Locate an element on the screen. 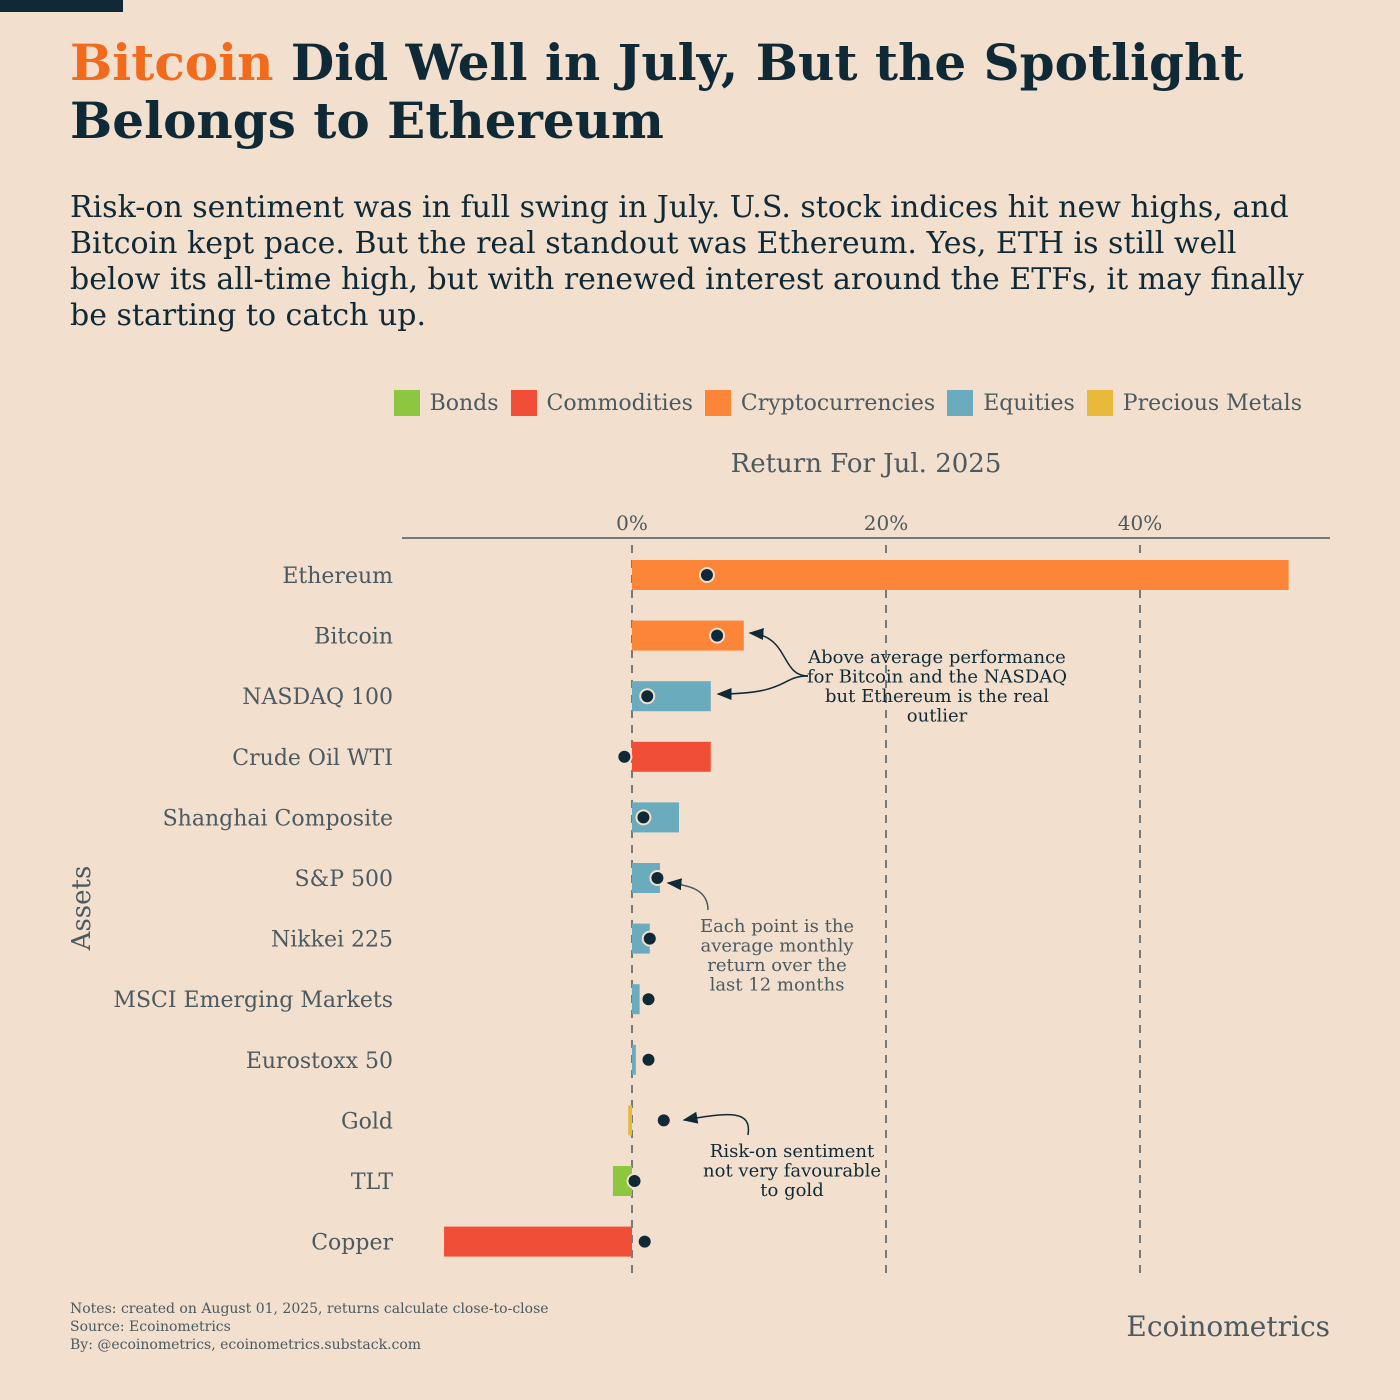 The width and height of the screenshot is (1400, 1400). category-label: Bitcoin is located at coordinates (353, 637).